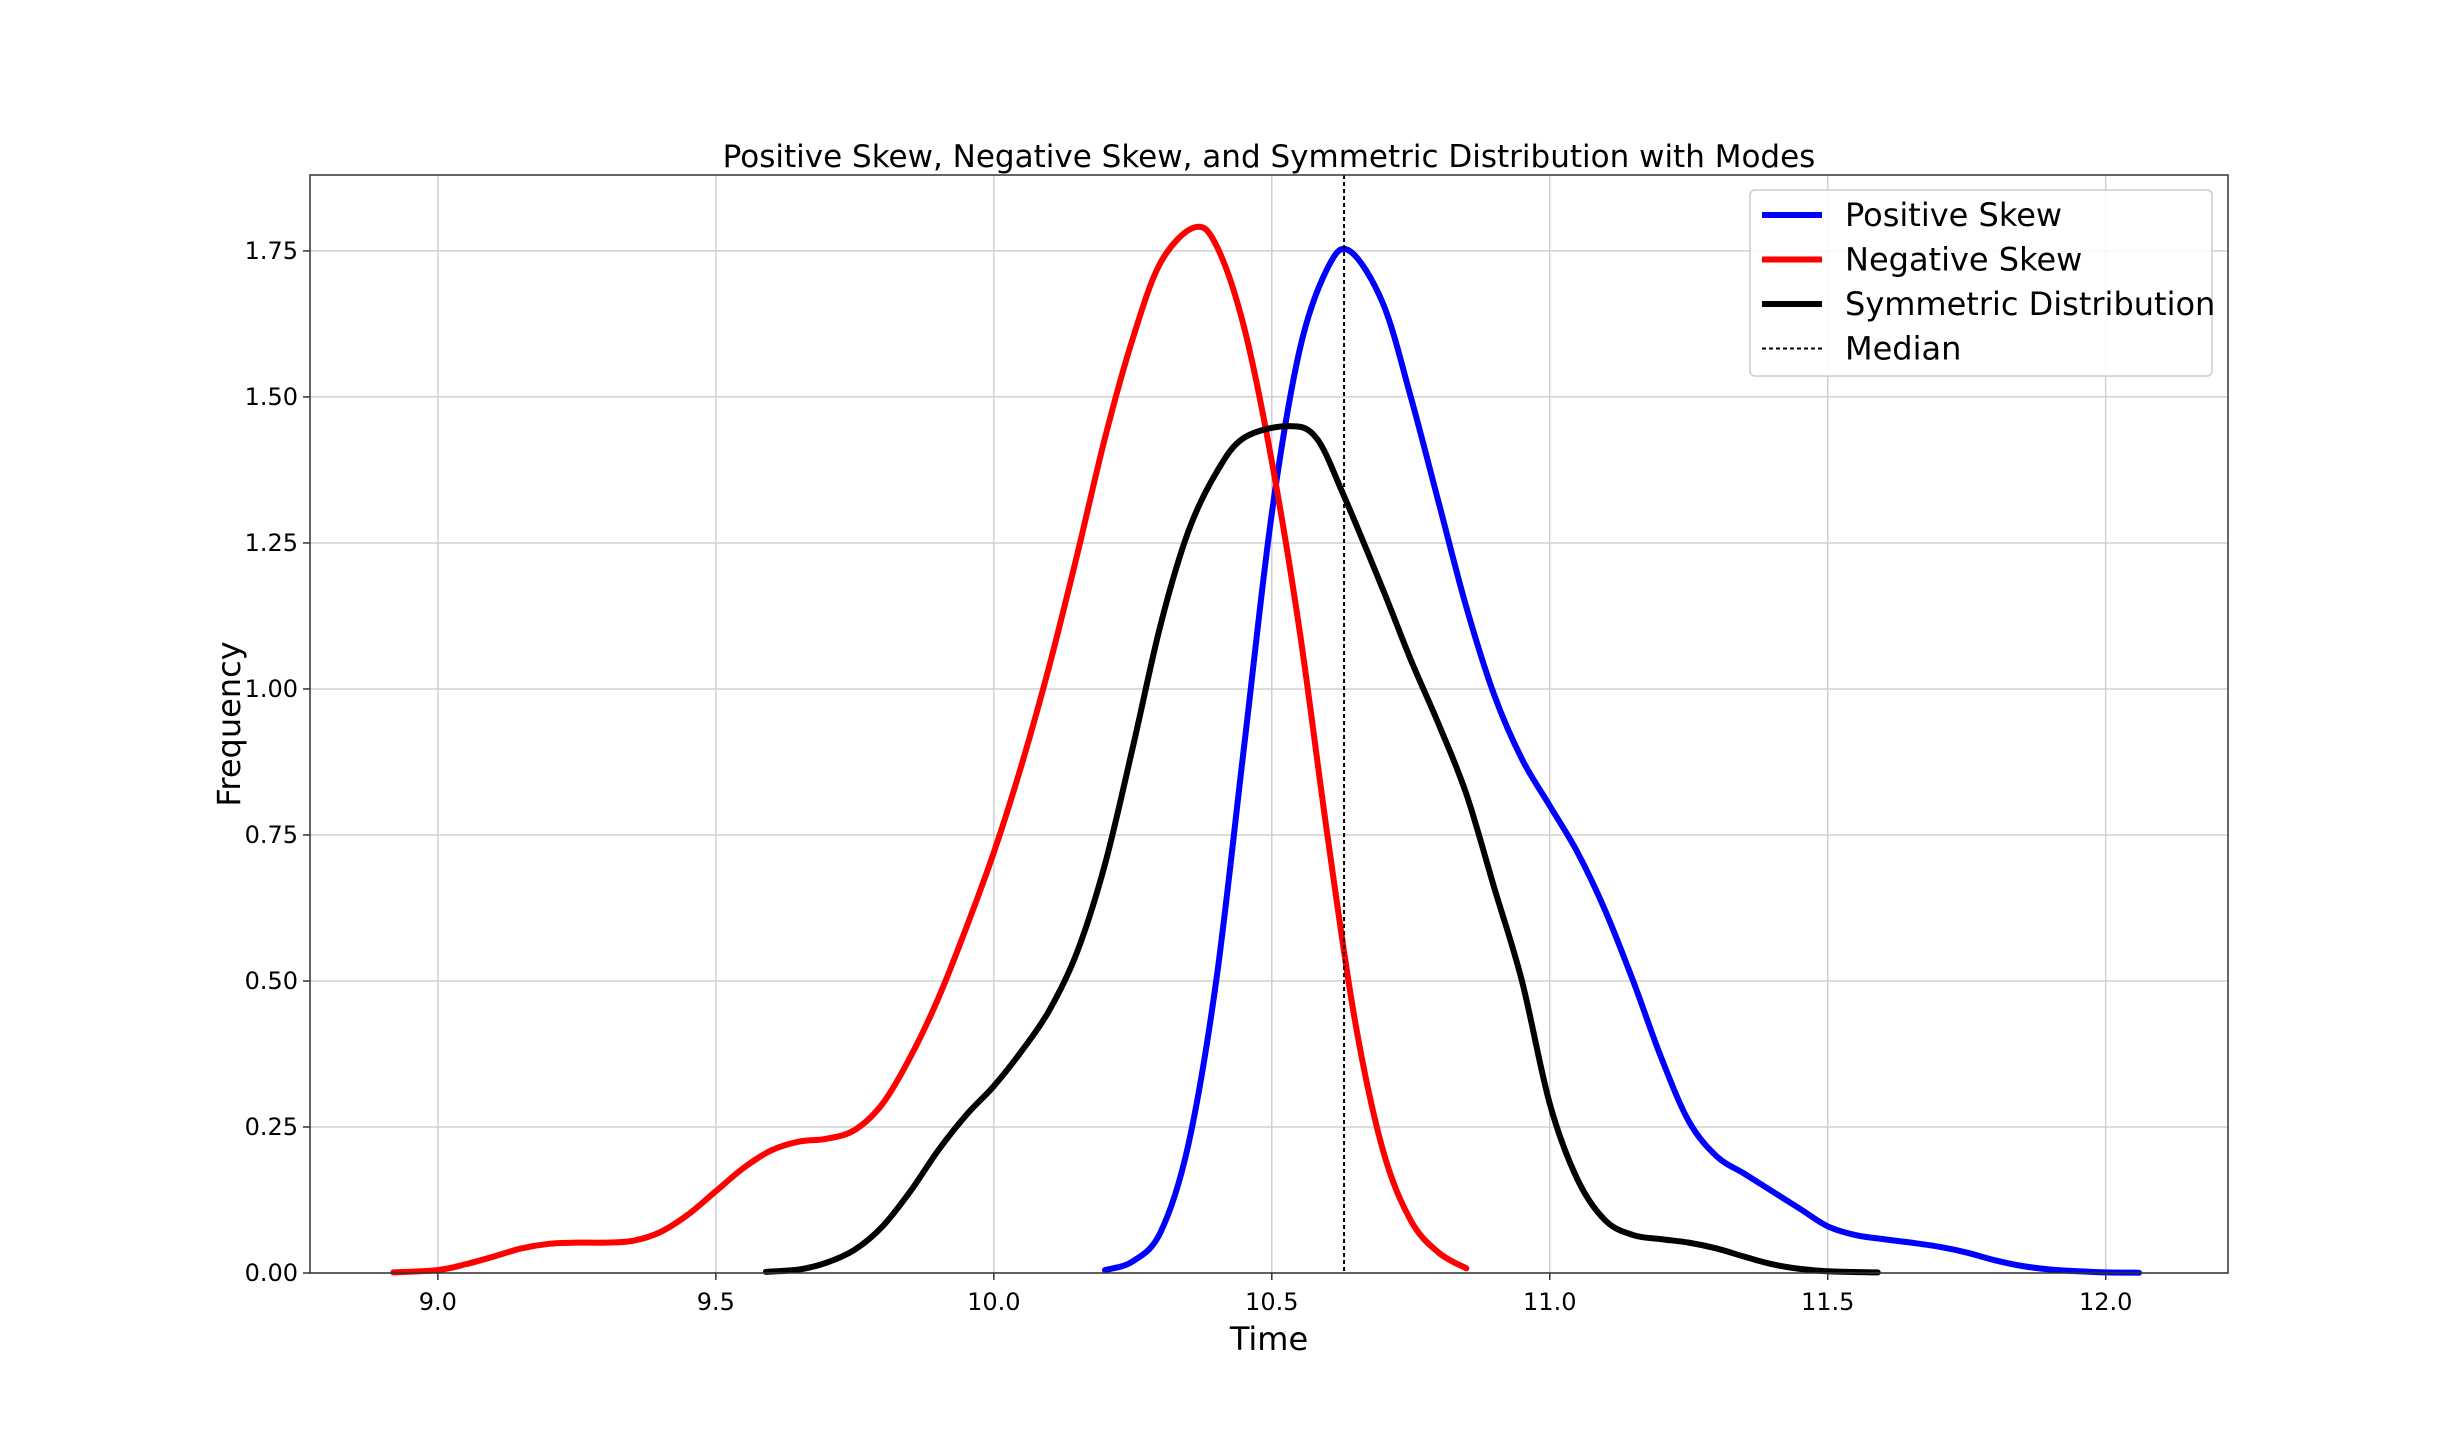  What do you see at coordinates (229, 723) in the screenshot?
I see `y-axis-label: Frequency` at bounding box center [229, 723].